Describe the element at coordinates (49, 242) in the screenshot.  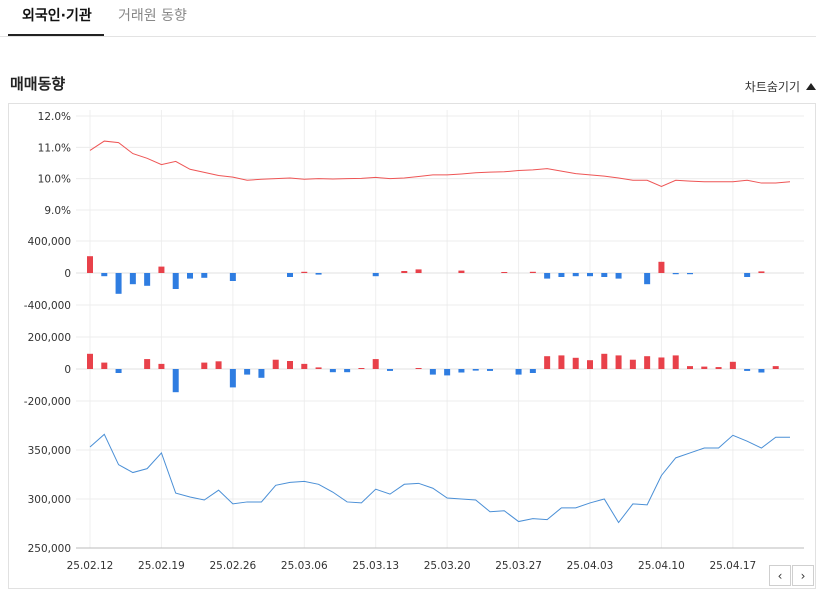
I see `y-tick-label: 400,000` at that location.